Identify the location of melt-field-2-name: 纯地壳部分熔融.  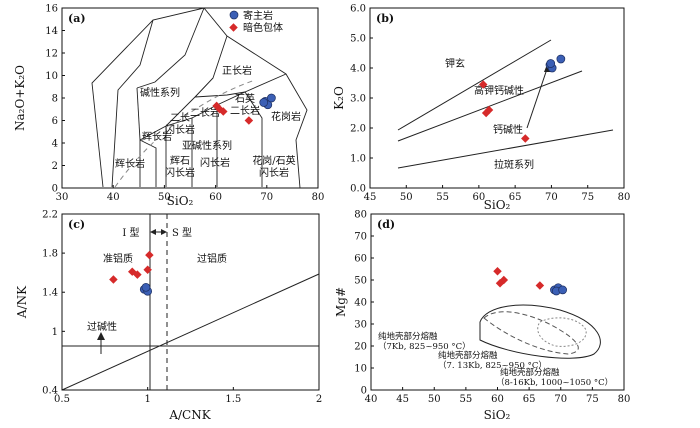
(468, 355).